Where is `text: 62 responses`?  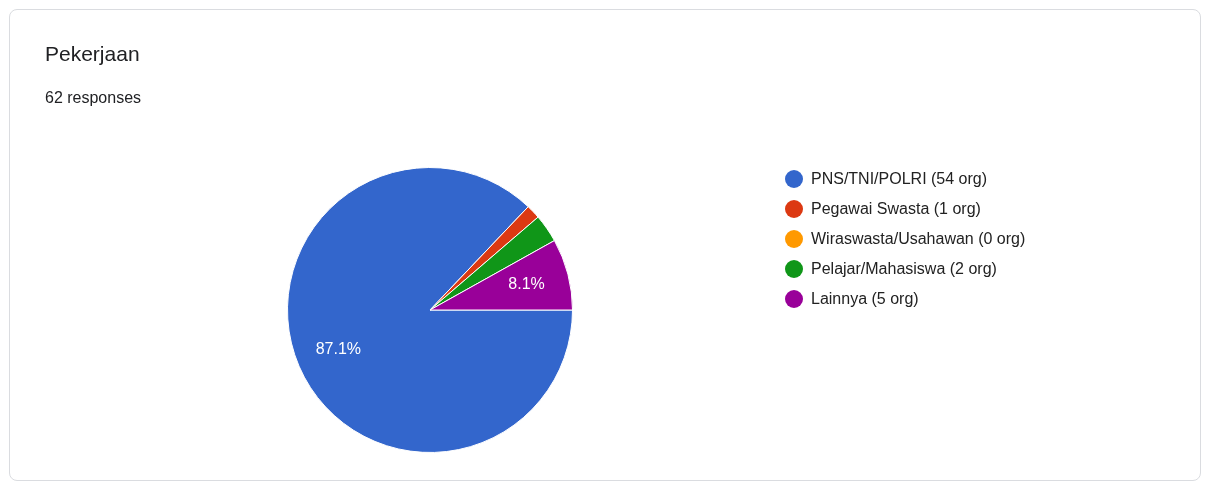 text: 62 responses is located at coordinates (93, 98).